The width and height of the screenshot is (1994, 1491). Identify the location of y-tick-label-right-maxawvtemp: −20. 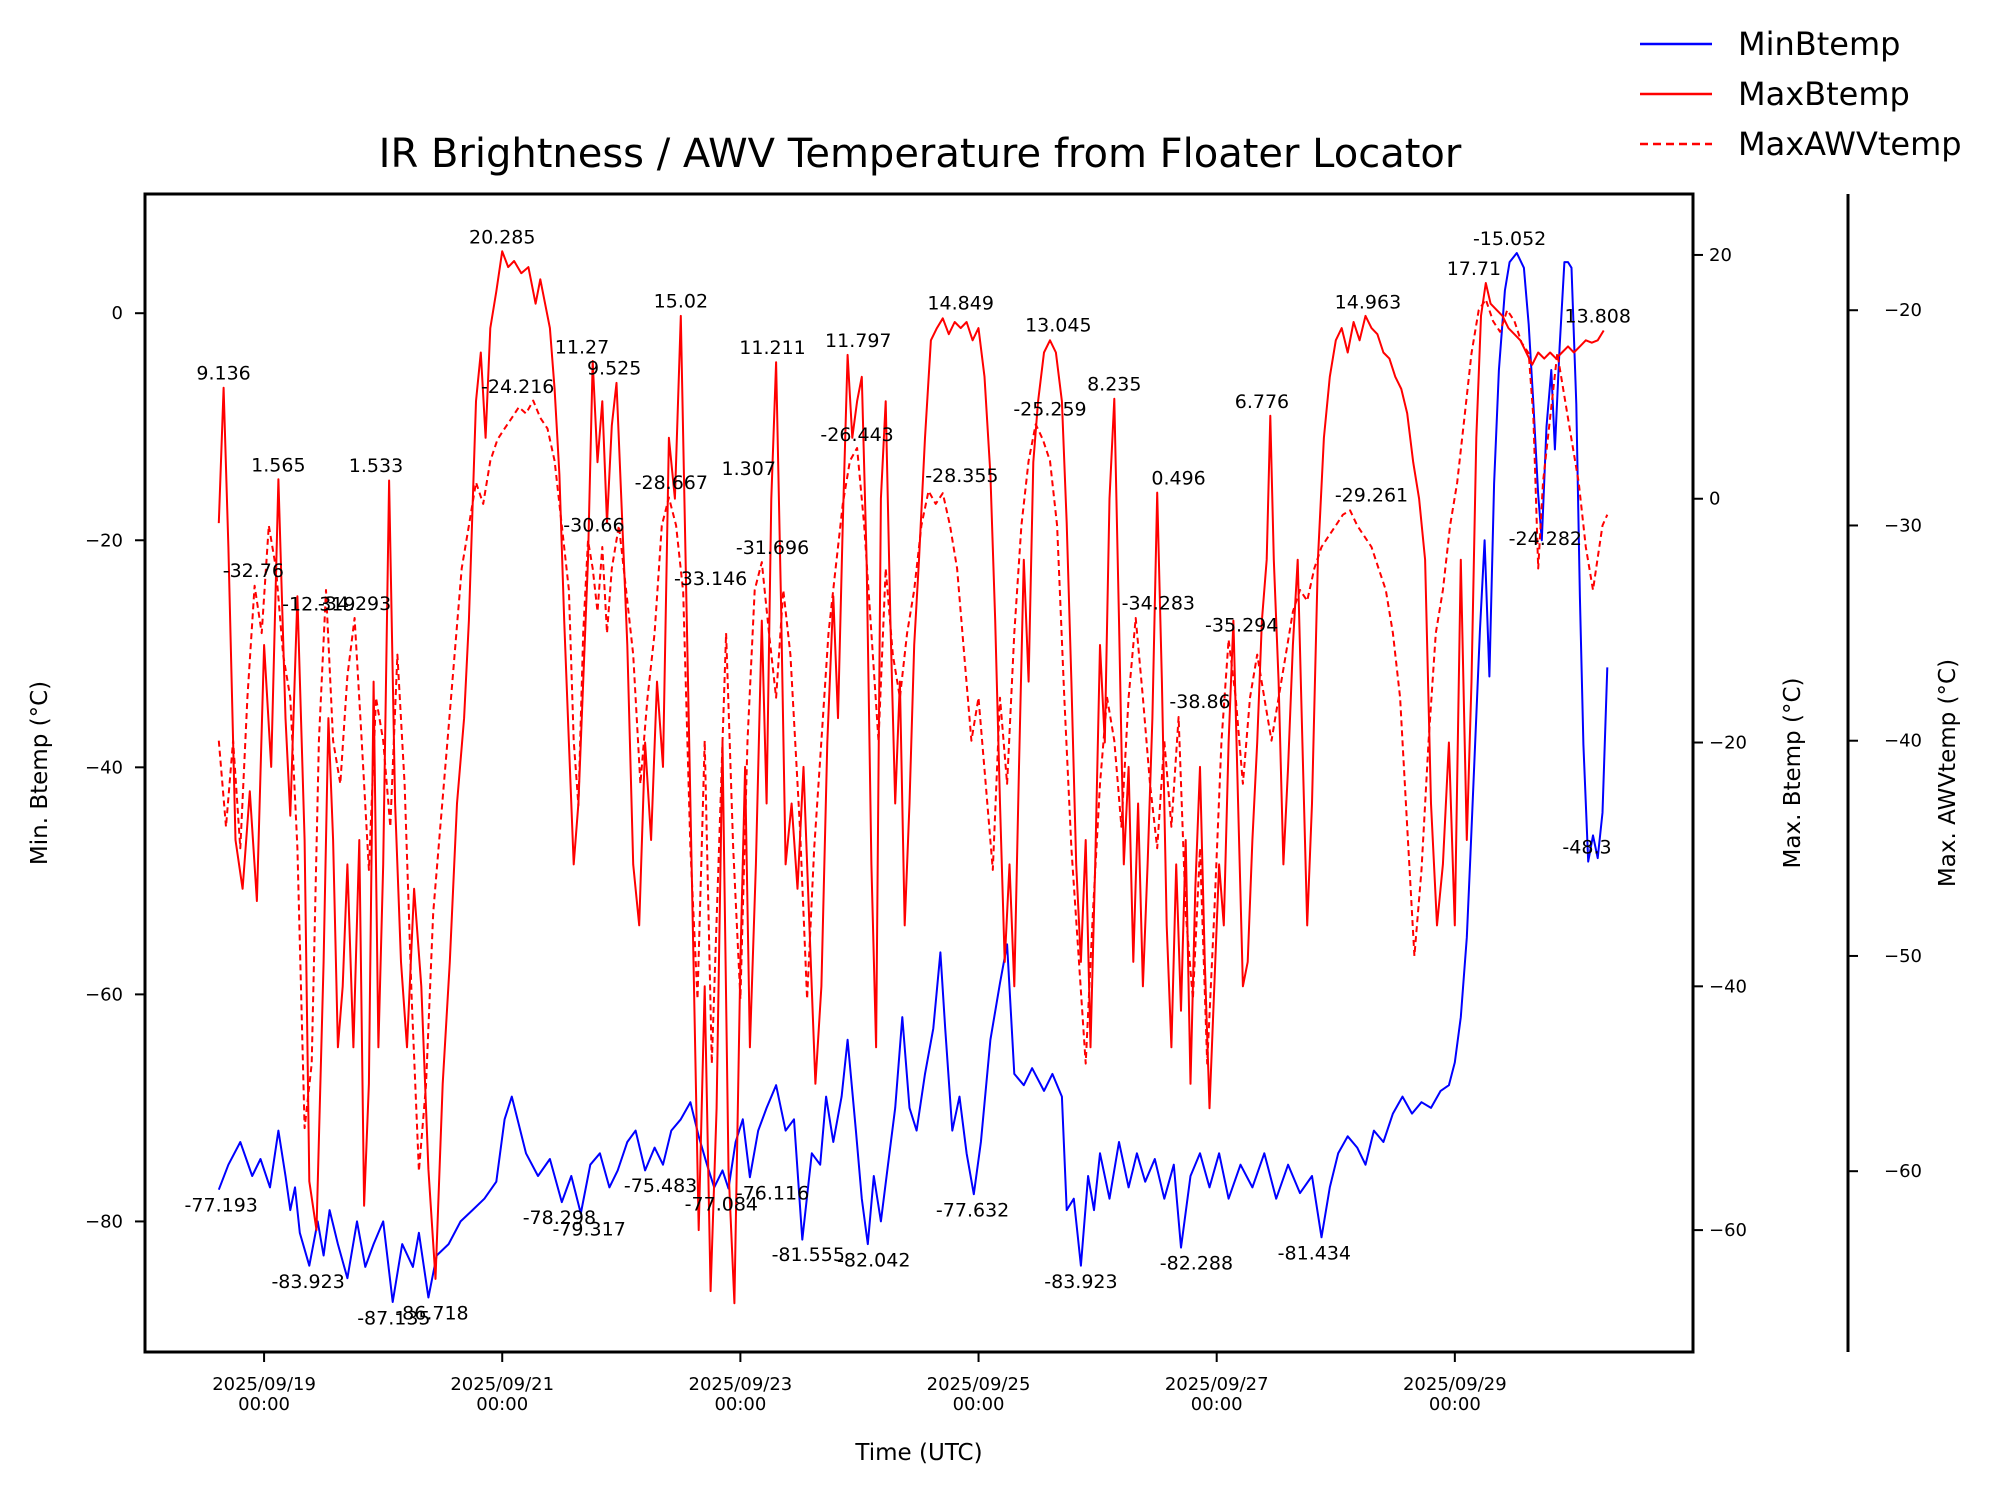
(1903, 310).